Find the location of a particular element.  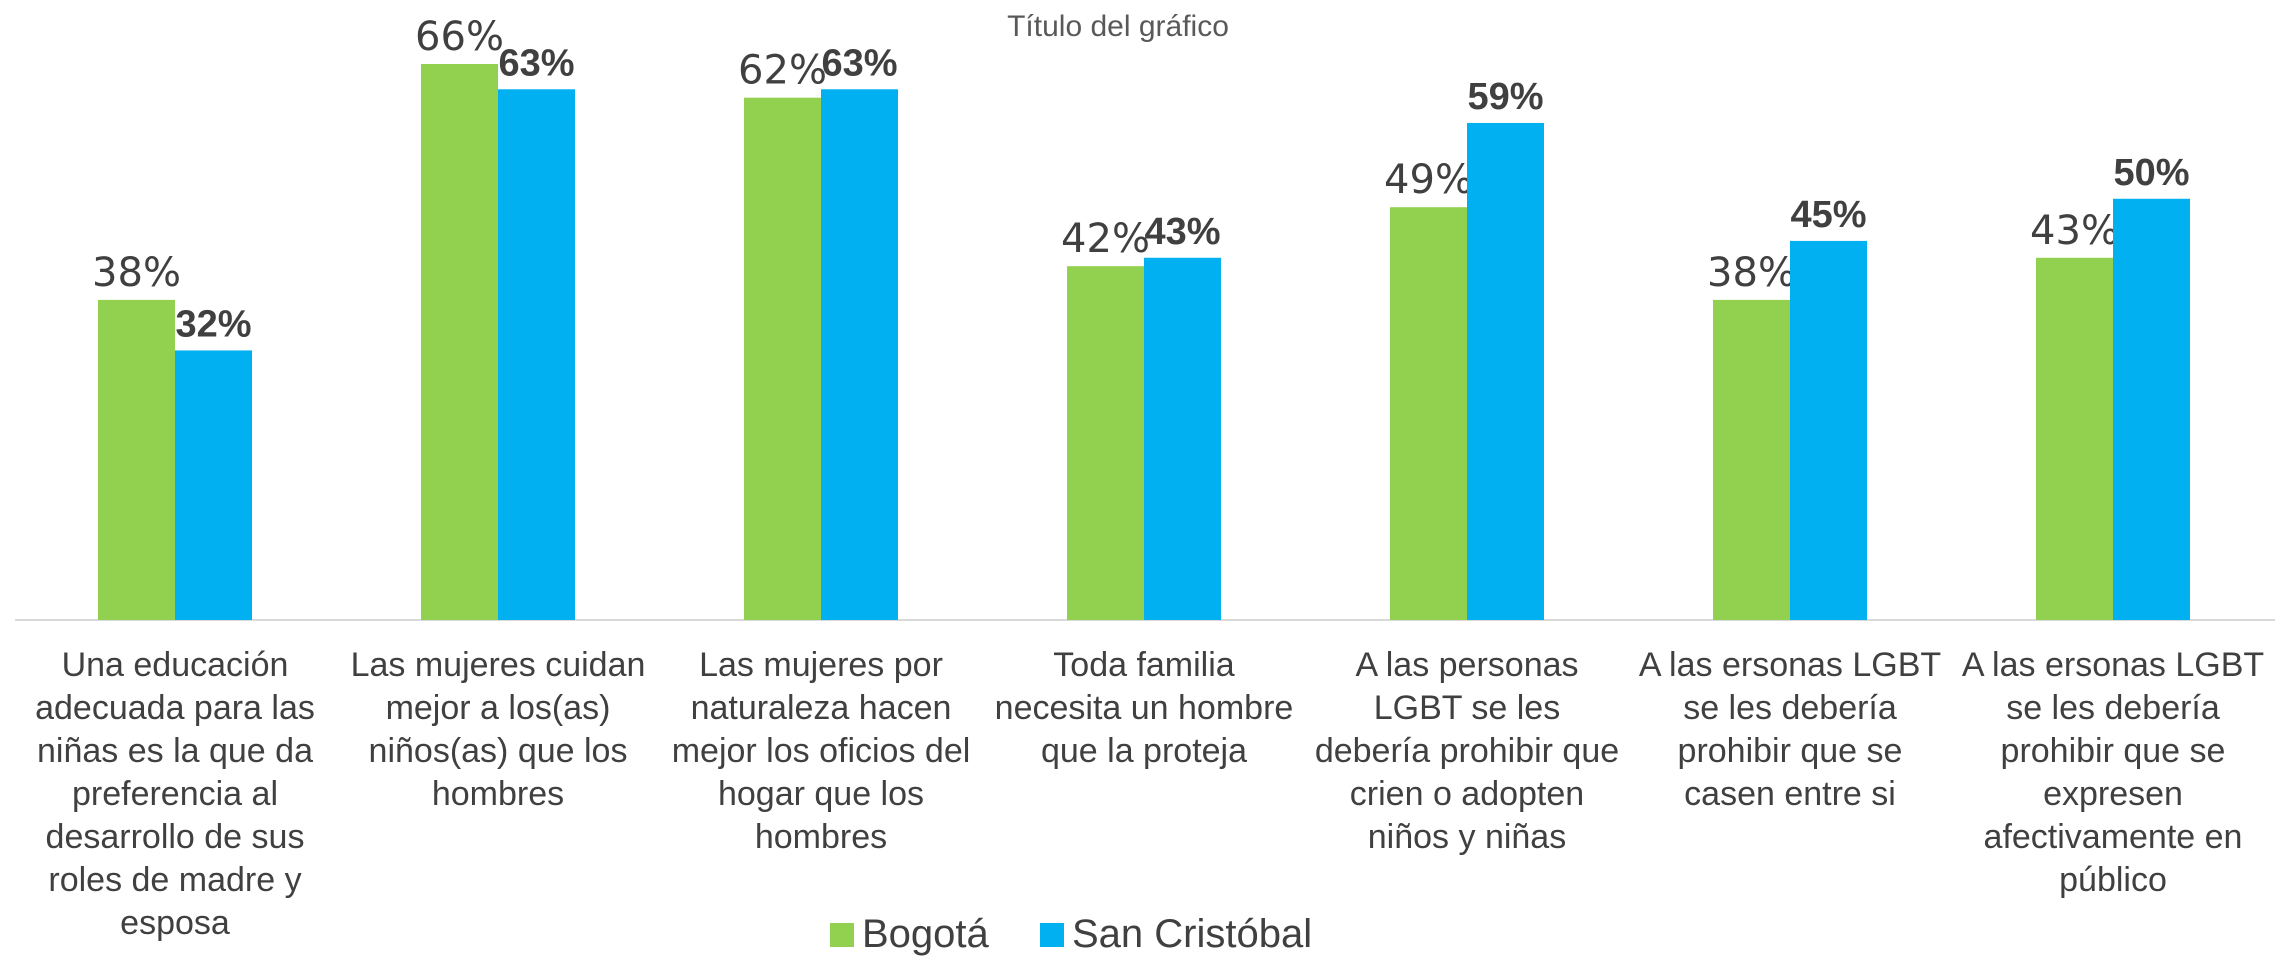

data-label: 49% is located at coordinates (1428, 180).